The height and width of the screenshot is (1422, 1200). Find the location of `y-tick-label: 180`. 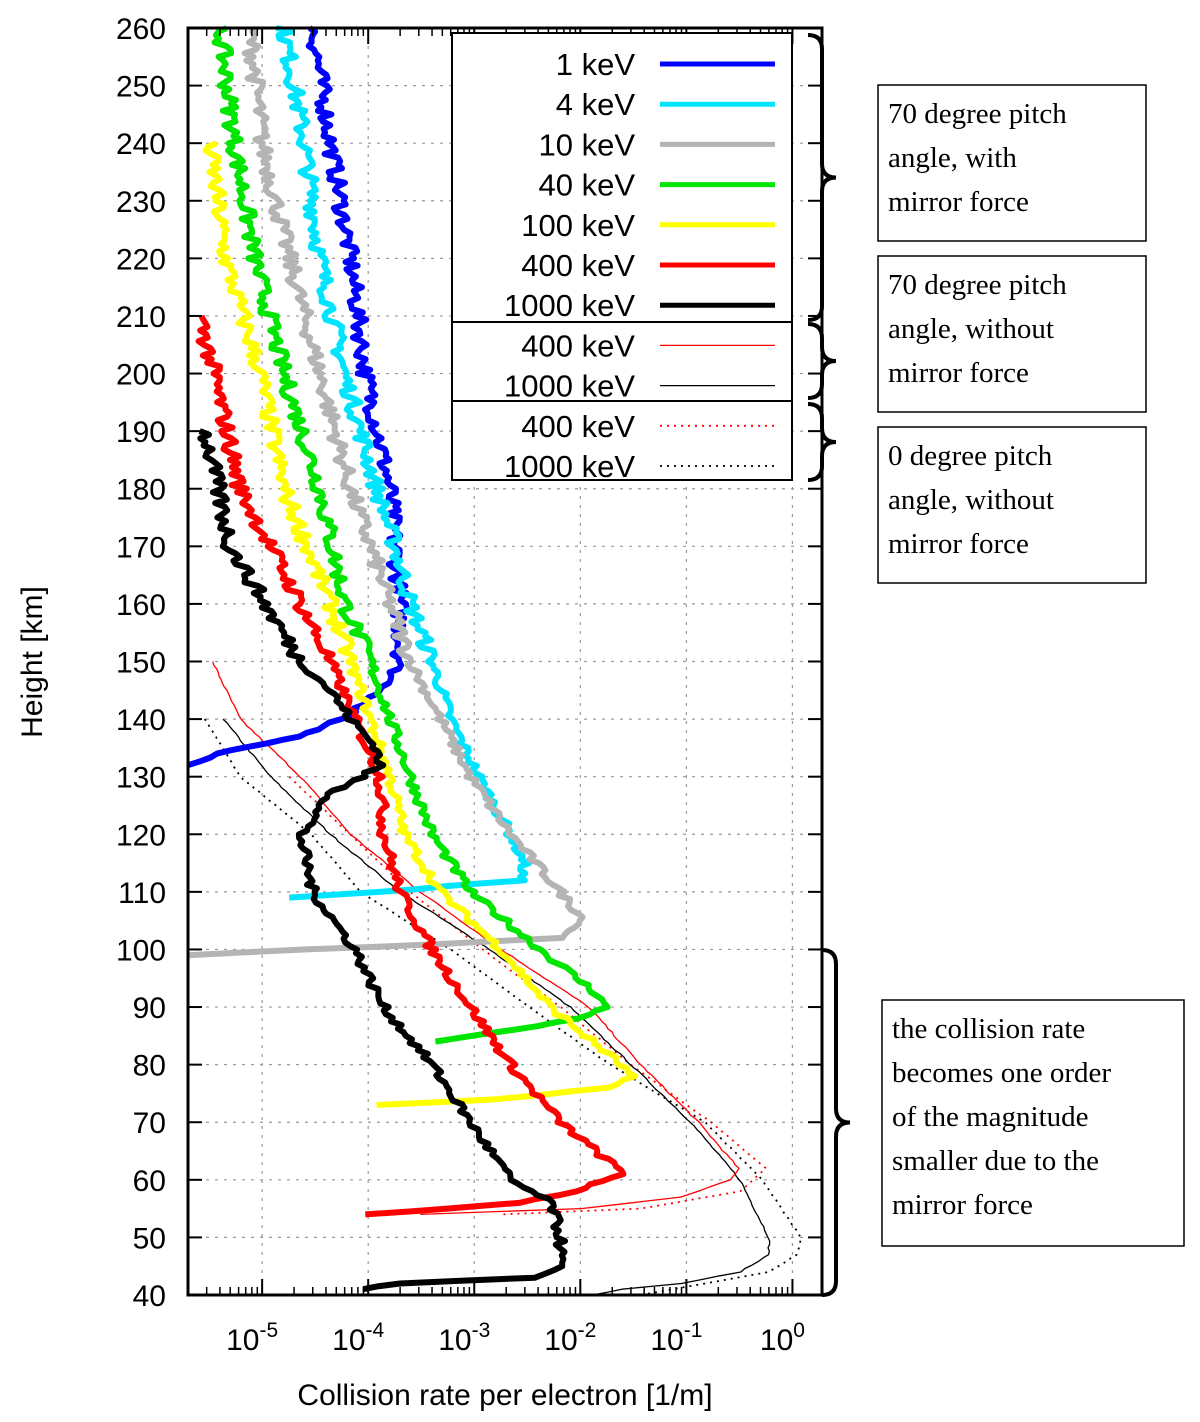

y-tick-label: 180 is located at coordinates (141, 490).